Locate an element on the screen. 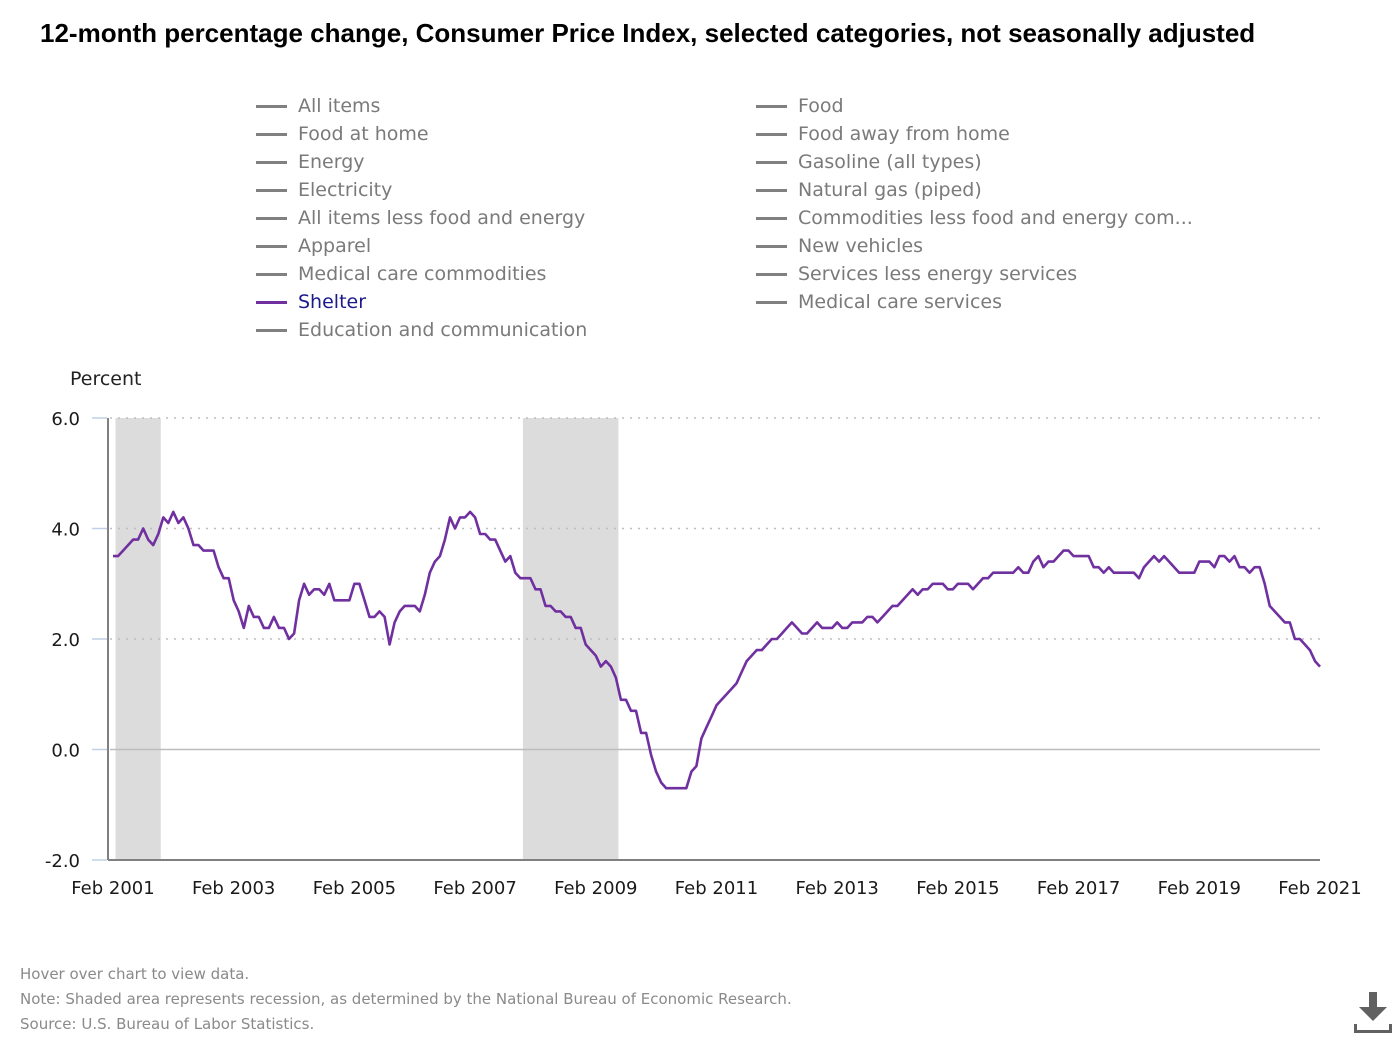  y-tick-label: 0.0 is located at coordinates (65, 751).